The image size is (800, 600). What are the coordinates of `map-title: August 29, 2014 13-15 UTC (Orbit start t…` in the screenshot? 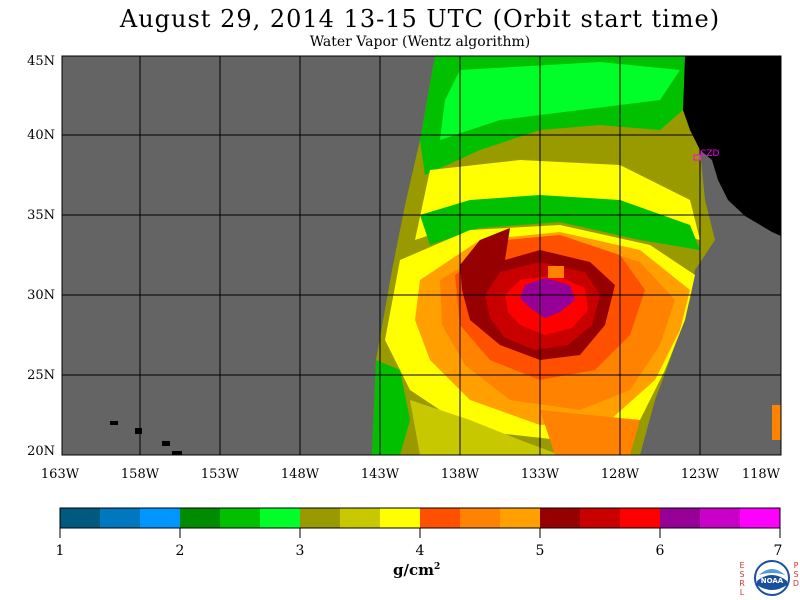 It's located at (420, 19).